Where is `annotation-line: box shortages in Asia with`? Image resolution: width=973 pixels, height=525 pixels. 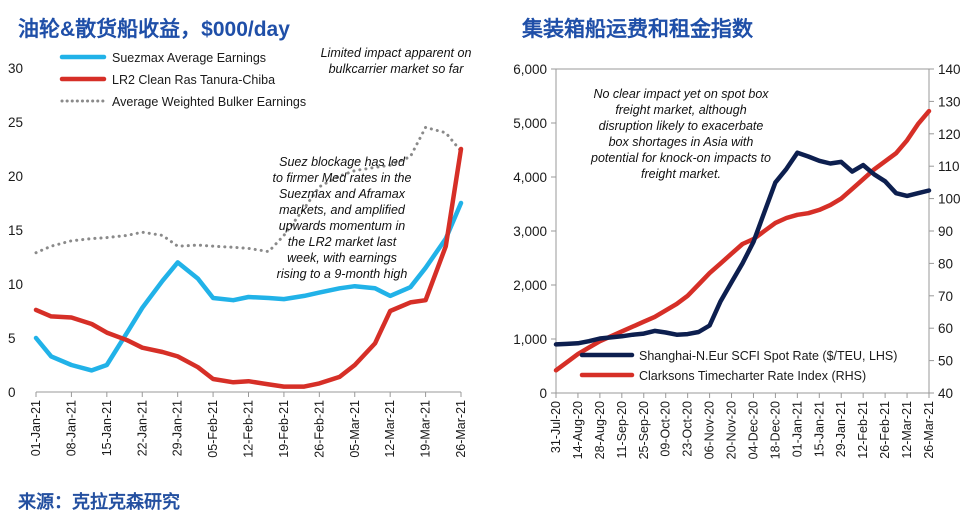 annotation-line: box shortages in Asia with is located at coordinates (681, 142).